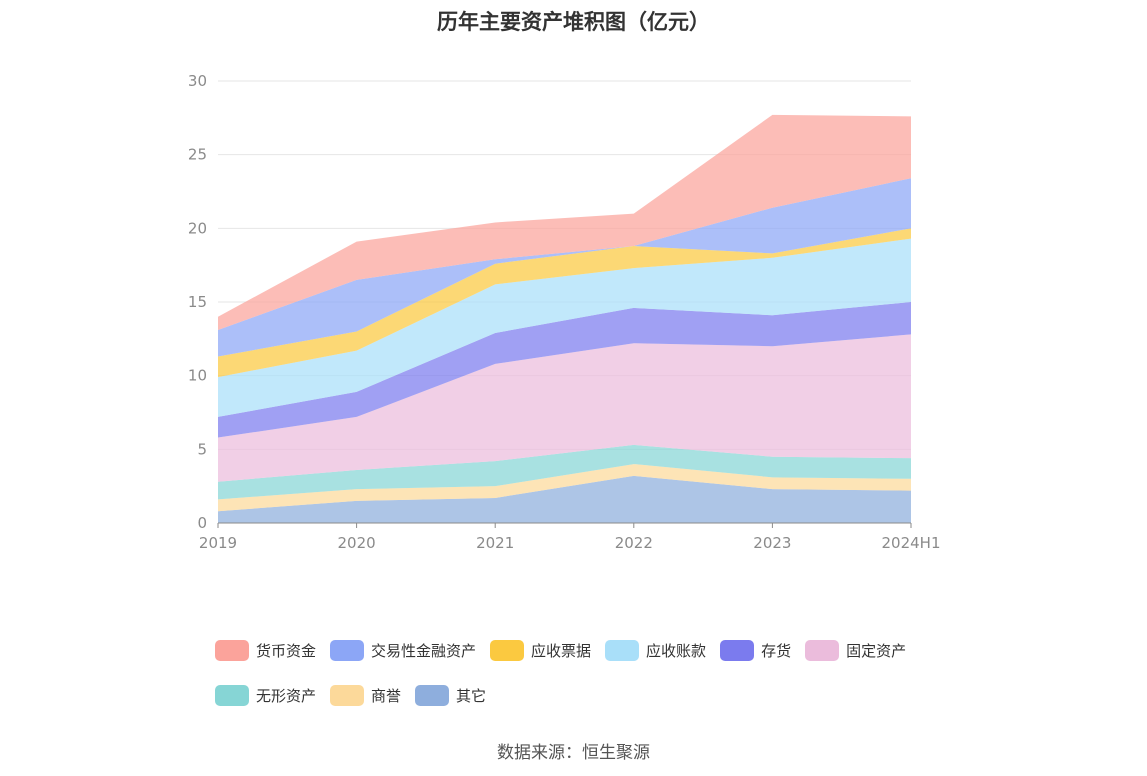  Describe the element at coordinates (197, 155) in the screenshot. I see `y-tick-label: 25` at that location.